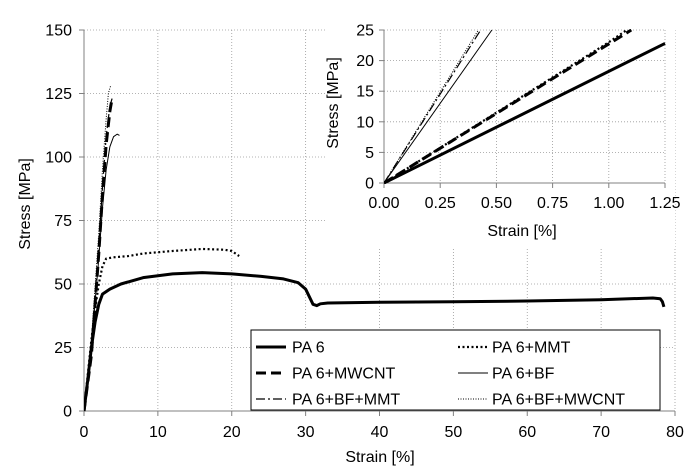  I want to click on main-x-tick-label: 0, so click(84, 432).